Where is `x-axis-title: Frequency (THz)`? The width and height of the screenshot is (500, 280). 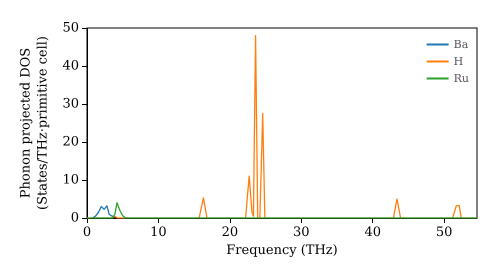
x-axis-title: Frequency (THz) is located at coordinates (282, 250).